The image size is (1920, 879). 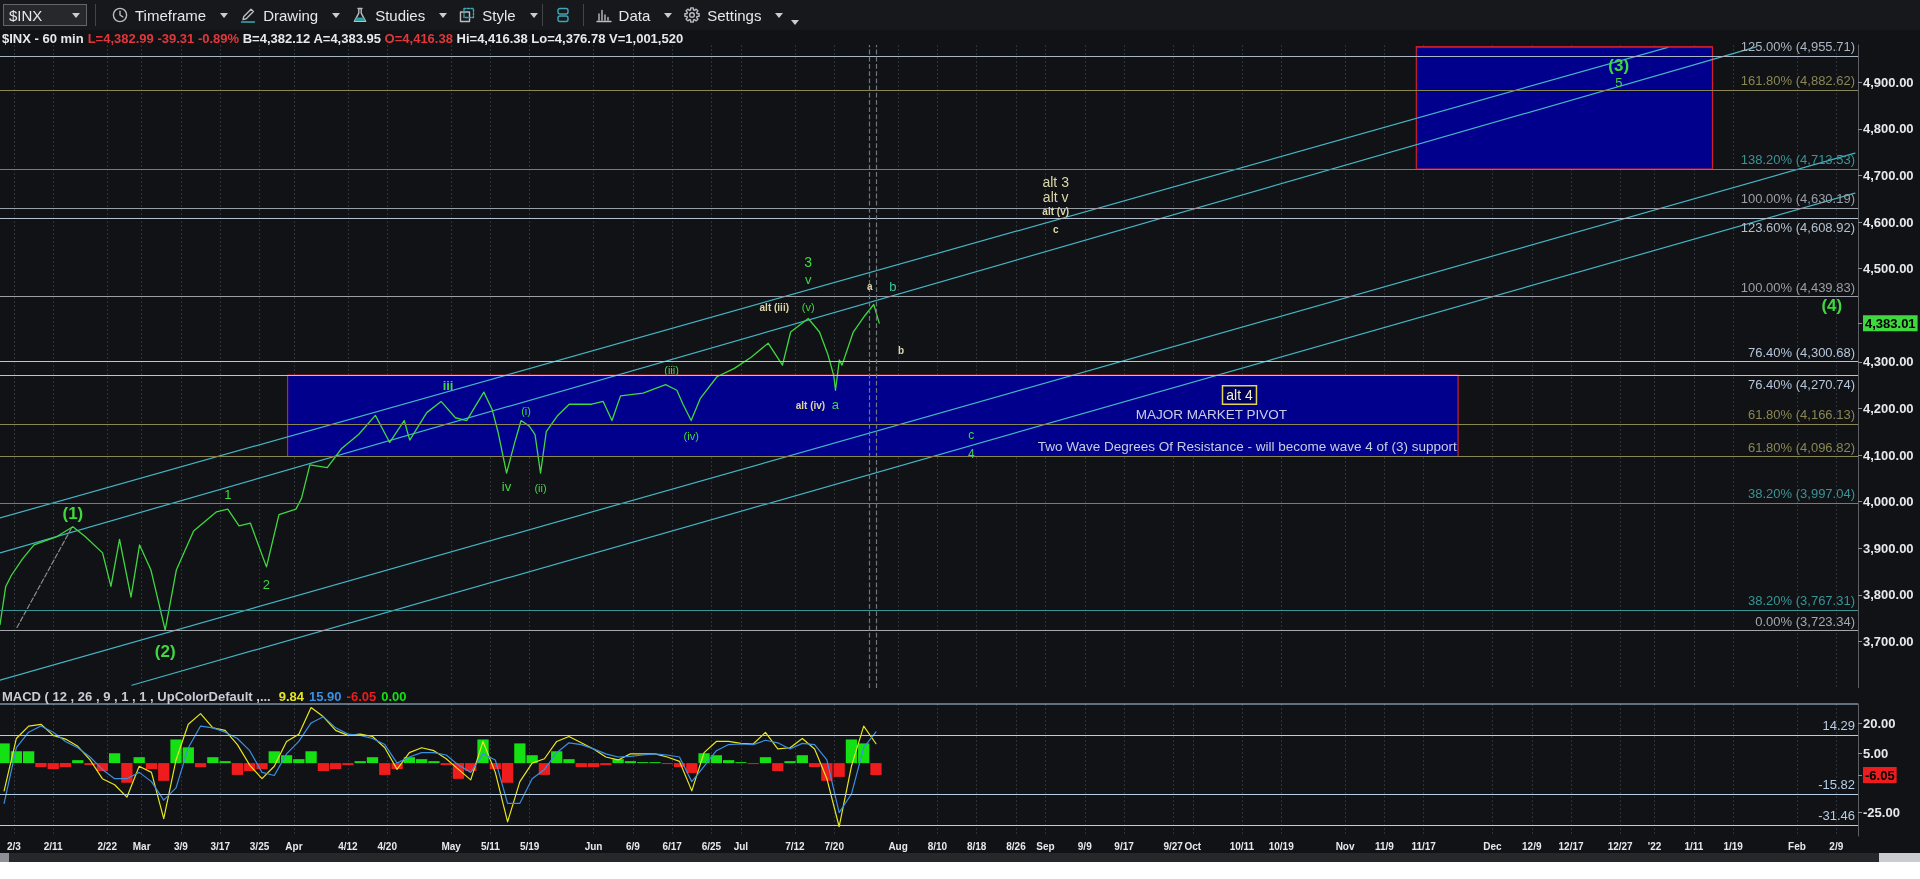 I want to click on x-tick-label: 4/12, so click(x=348, y=846).